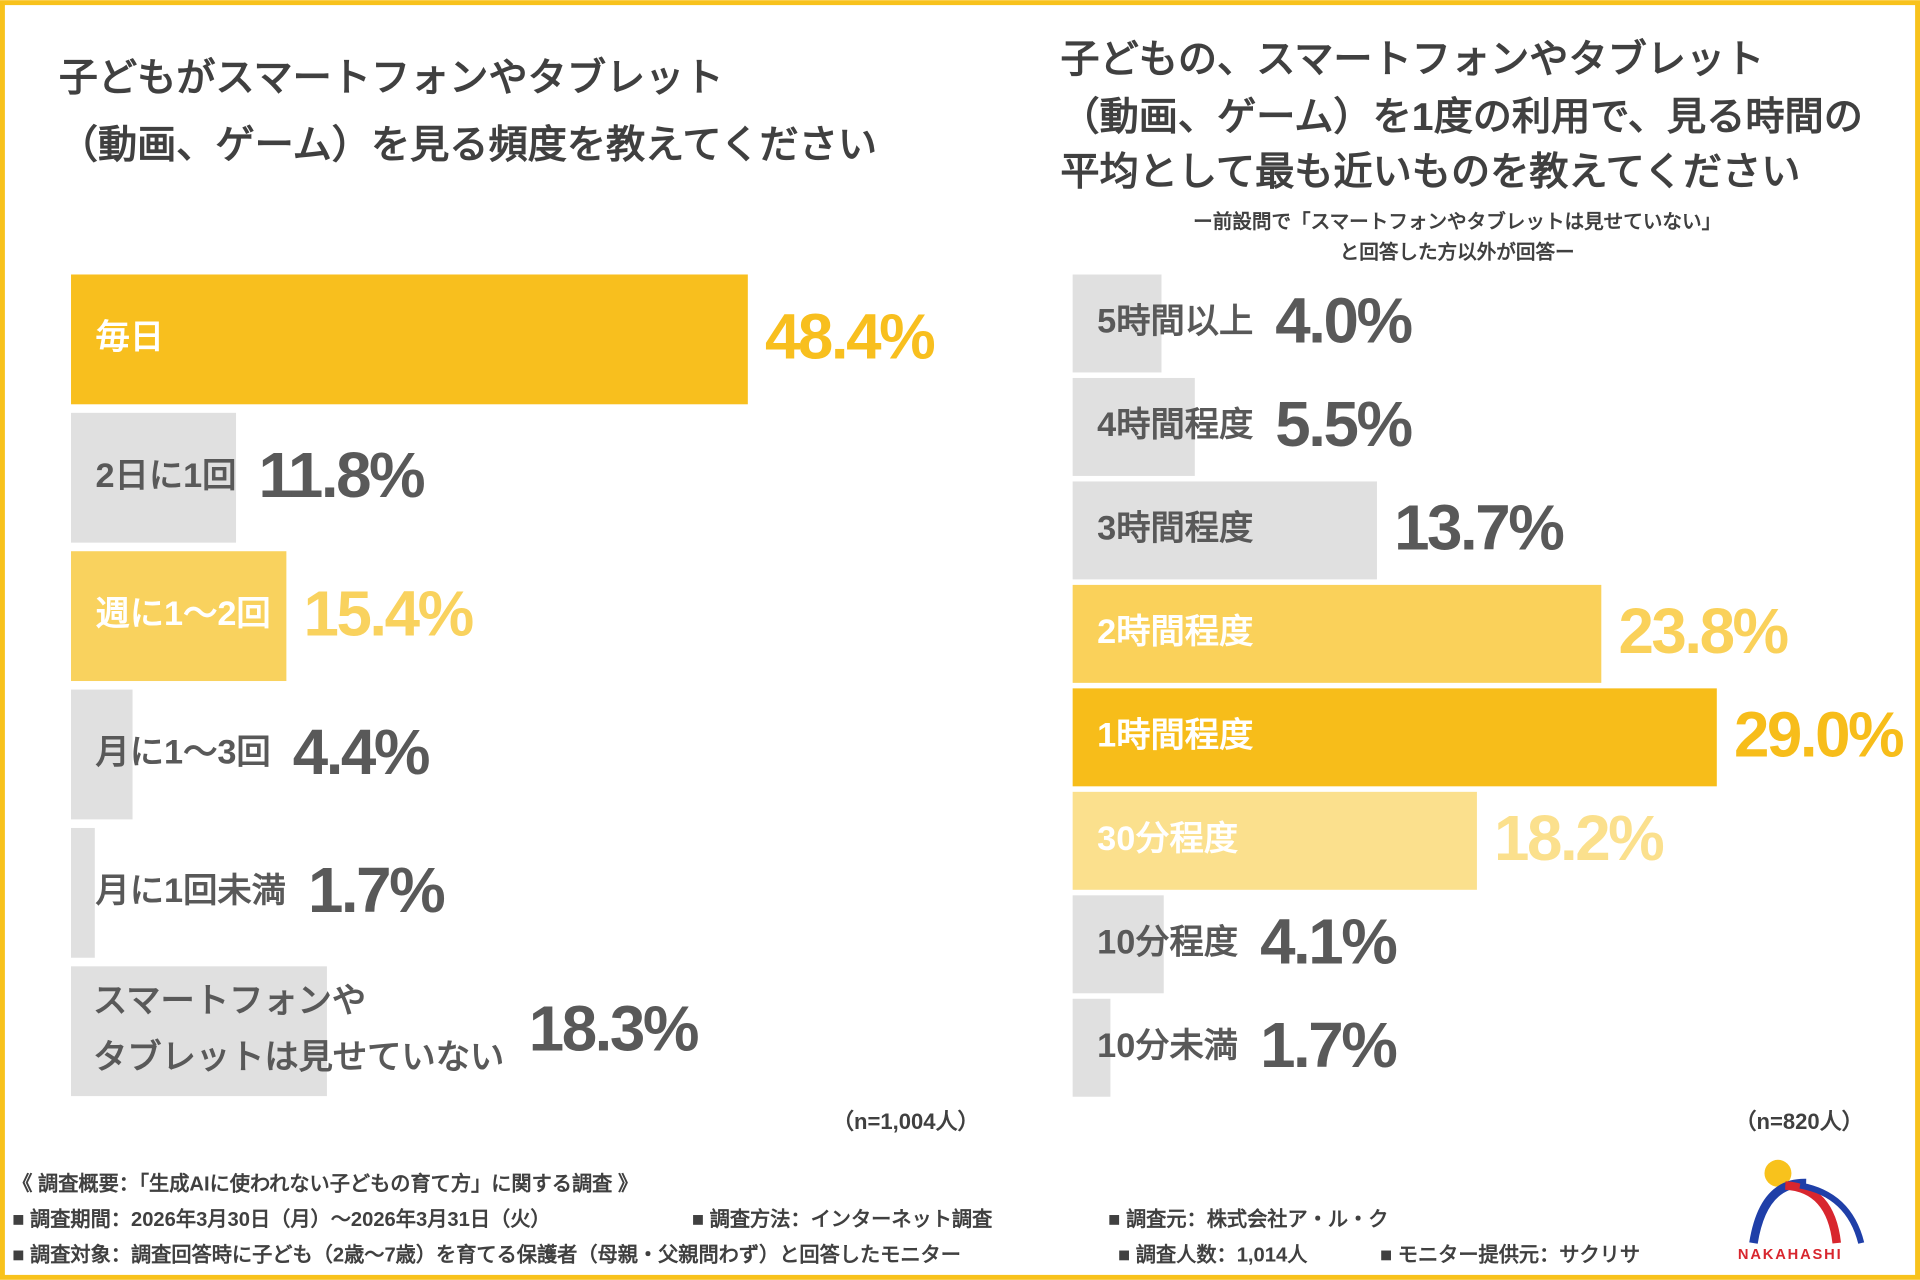  I want to click on value-label: 13.7%, so click(1478, 528).